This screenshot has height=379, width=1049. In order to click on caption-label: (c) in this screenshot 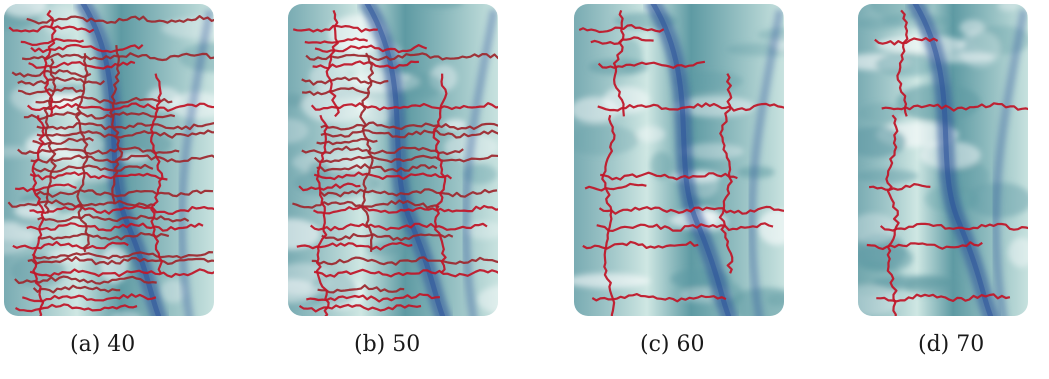, I will do `click(655, 344)`.